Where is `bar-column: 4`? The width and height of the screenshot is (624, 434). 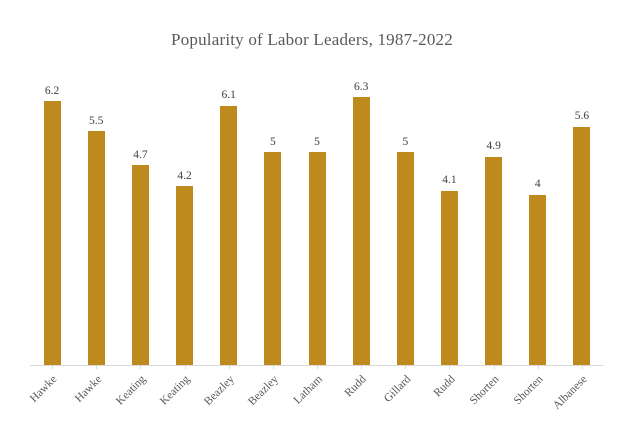
bar-column: 4 is located at coordinates (538, 220).